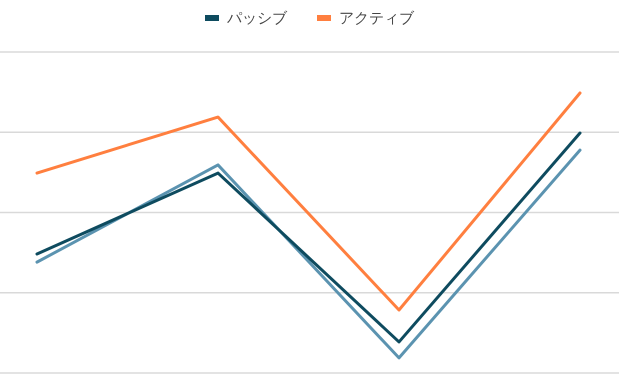 Image resolution: width=619 pixels, height=391 pixels. I want to click on legend-label: パッシブ, so click(257, 18).